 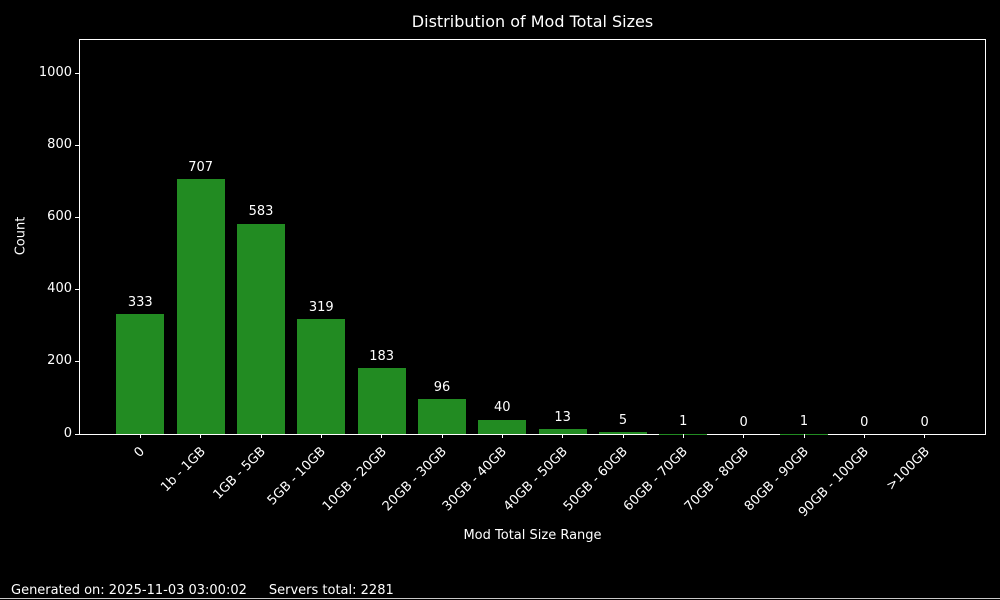 What do you see at coordinates (623, 420) in the screenshot?
I see `bar-value-label: 5` at bounding box center [623, 420].